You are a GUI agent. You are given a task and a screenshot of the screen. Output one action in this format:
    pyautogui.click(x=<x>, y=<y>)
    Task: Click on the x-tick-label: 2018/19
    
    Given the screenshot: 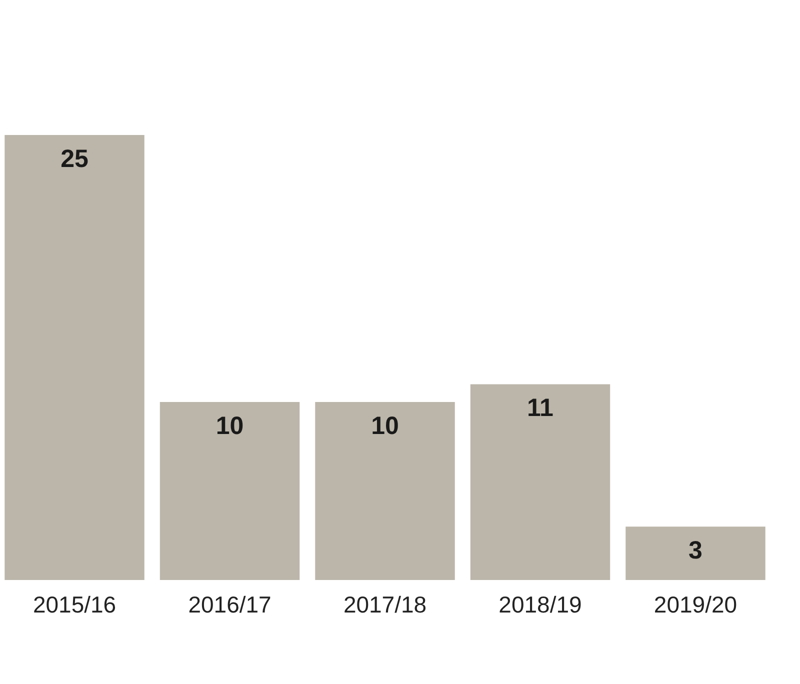 What is the action you would take?
    pyautogui.click(x=540, y=605)
    